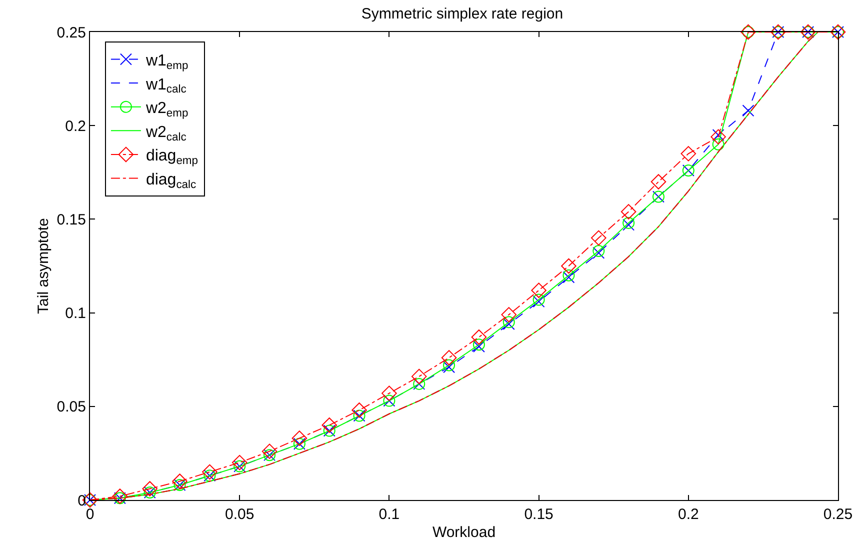 The width and height of the screenshot is (856, 546). Describe the element at coordinates (539, 514) in the screenshot. I see `x-tick-label: 0.15` at that location.